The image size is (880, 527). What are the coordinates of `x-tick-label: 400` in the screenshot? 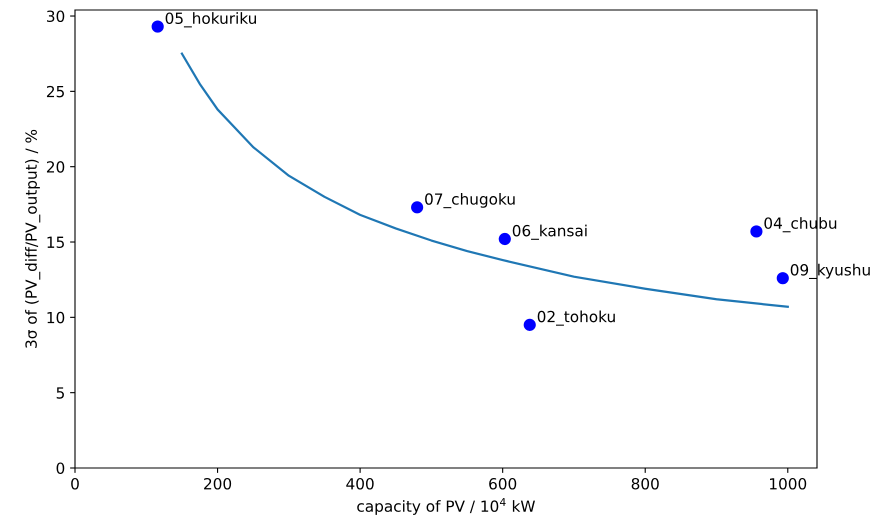 It's located at (360, 484).